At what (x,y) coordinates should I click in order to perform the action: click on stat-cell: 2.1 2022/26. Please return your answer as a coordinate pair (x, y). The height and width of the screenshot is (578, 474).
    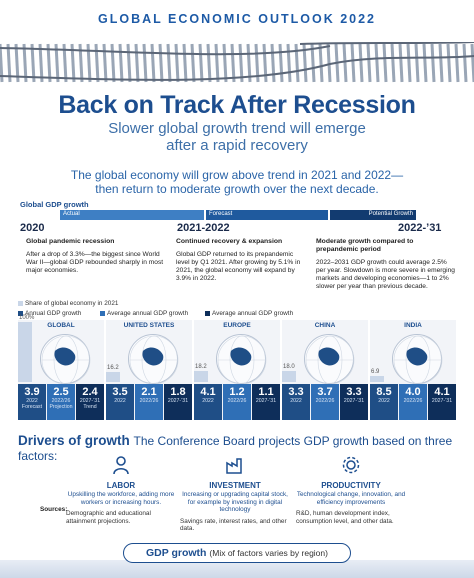
    Looking at the image, I should click on (149, 402).